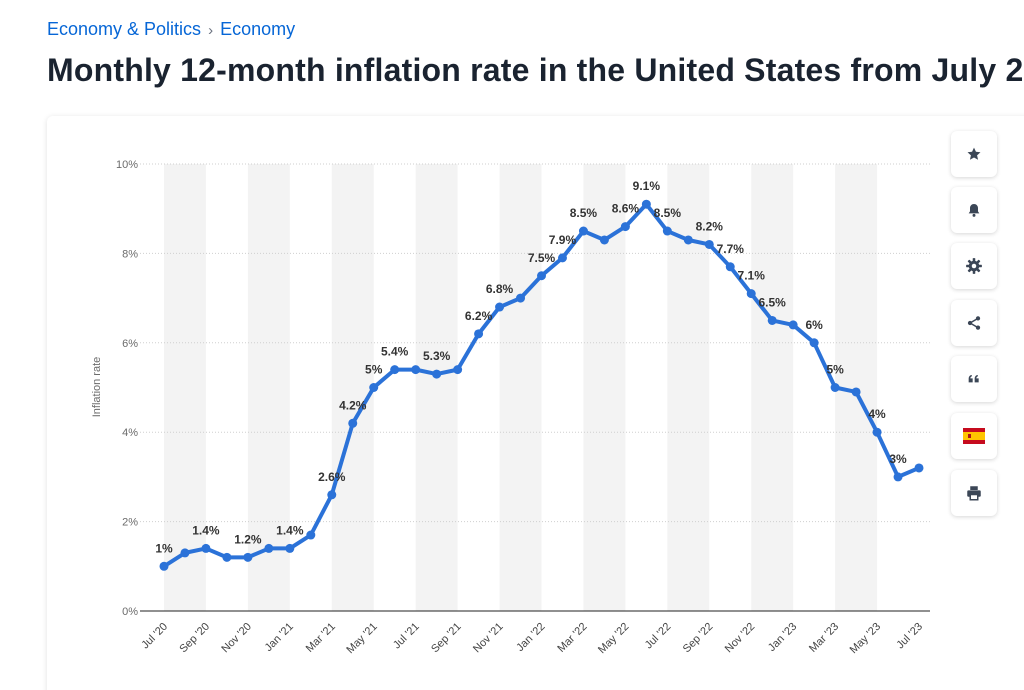  I want to click on y-tick-label: 4%, so click(130, 433).